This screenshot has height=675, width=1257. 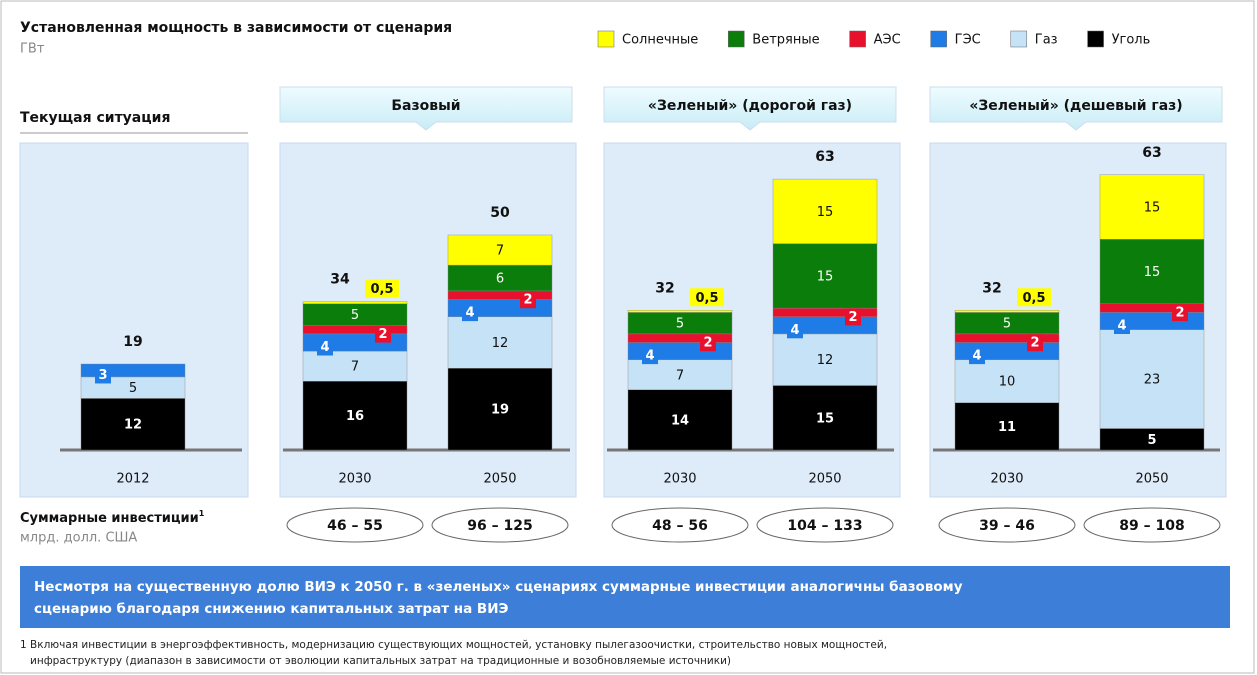 I want to click on legend-label: Уголь, so click(x=1131, y=40).